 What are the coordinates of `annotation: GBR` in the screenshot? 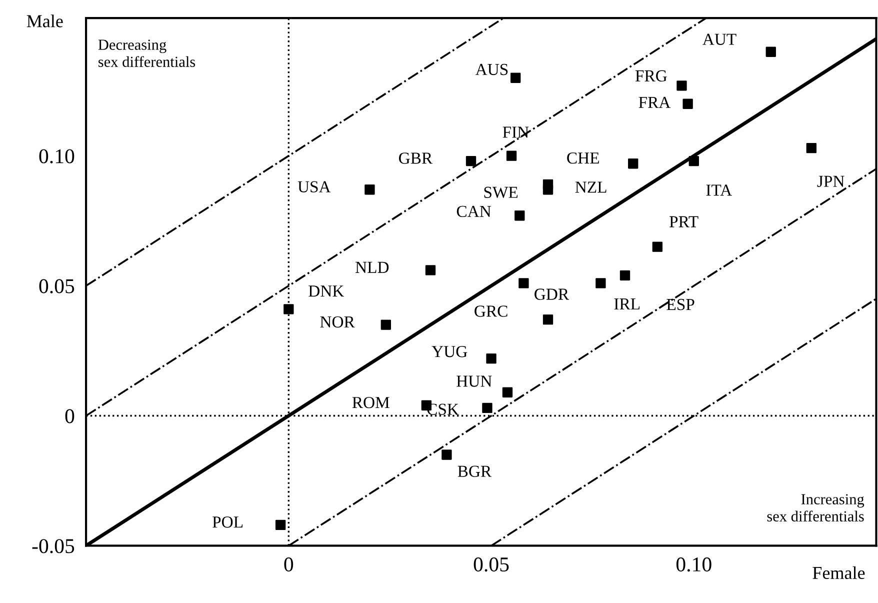 It's located at (416, 158).